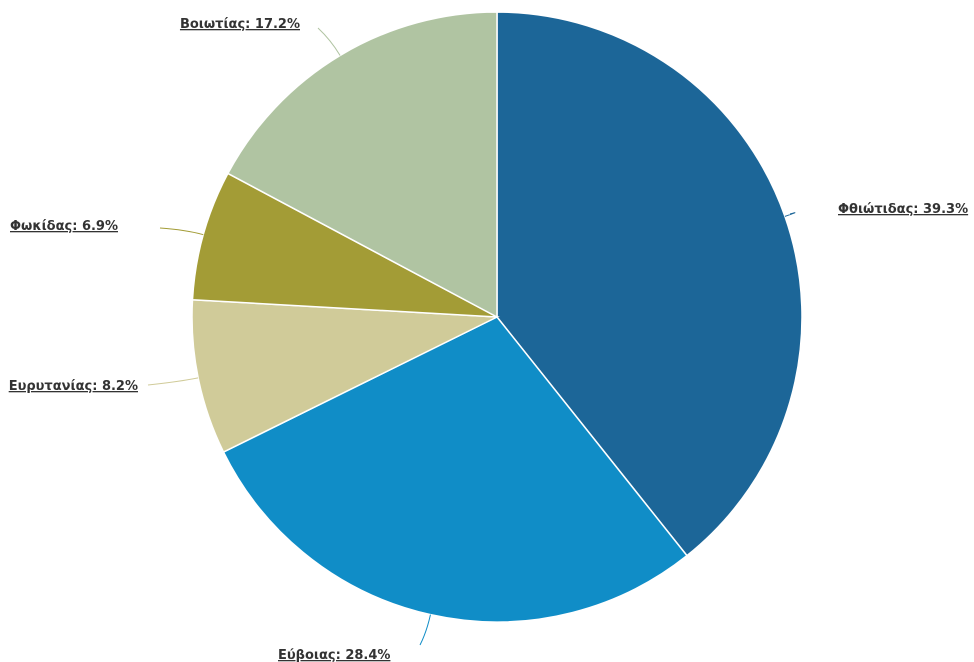 This screenshot has width=974, height=662. What do you see at coordinates (64, 226) in the screenshot?
I see `slice-label: Φωκίδας: 6.9%` at bounding box center [64, 226].